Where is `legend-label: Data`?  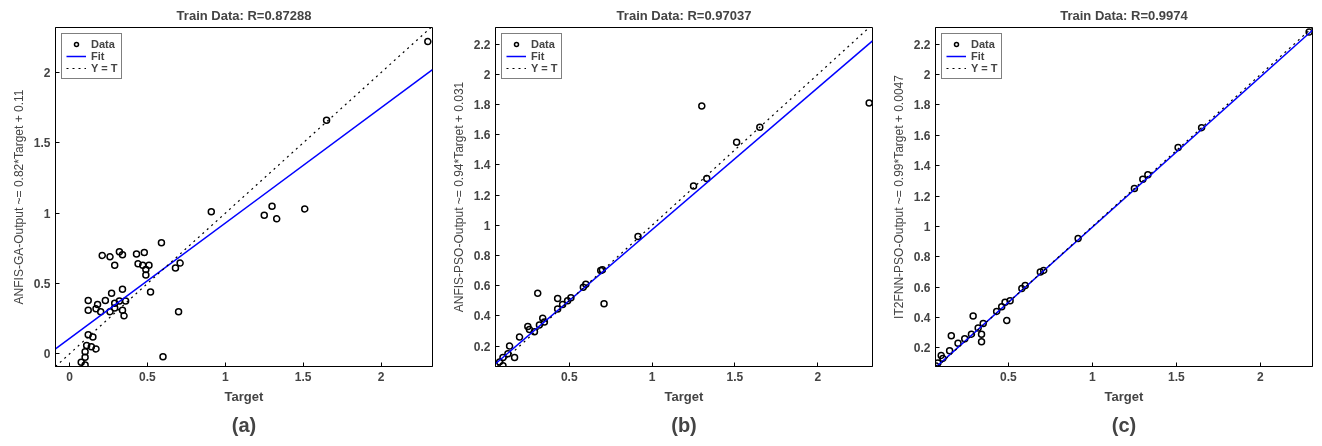 legend-label: Data is located at coordinates (103, 44).